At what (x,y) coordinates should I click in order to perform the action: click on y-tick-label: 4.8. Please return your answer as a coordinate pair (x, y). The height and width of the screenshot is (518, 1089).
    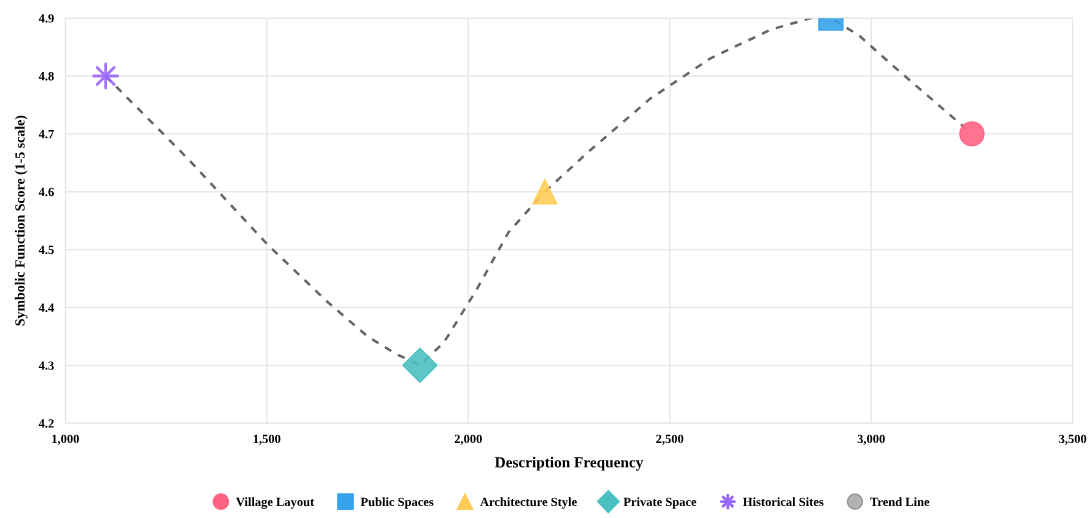
    Looking at the image, I should click on (46, 76).